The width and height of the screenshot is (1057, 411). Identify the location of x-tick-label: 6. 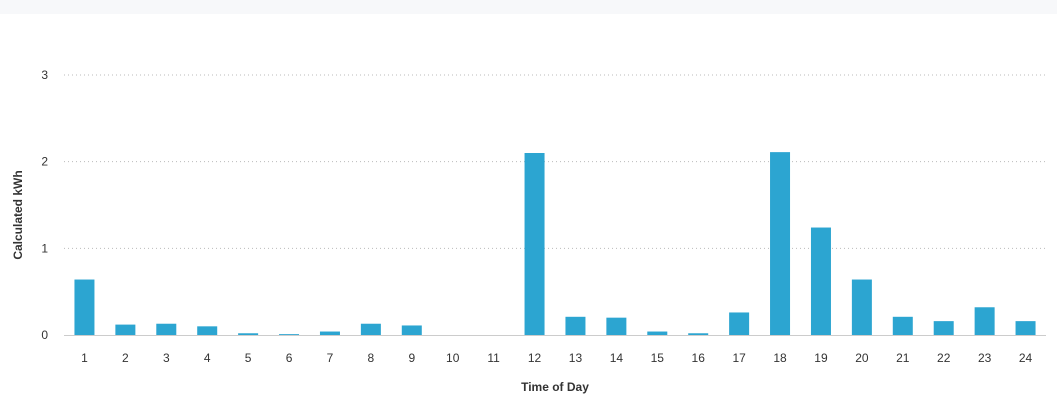
(289, 358).